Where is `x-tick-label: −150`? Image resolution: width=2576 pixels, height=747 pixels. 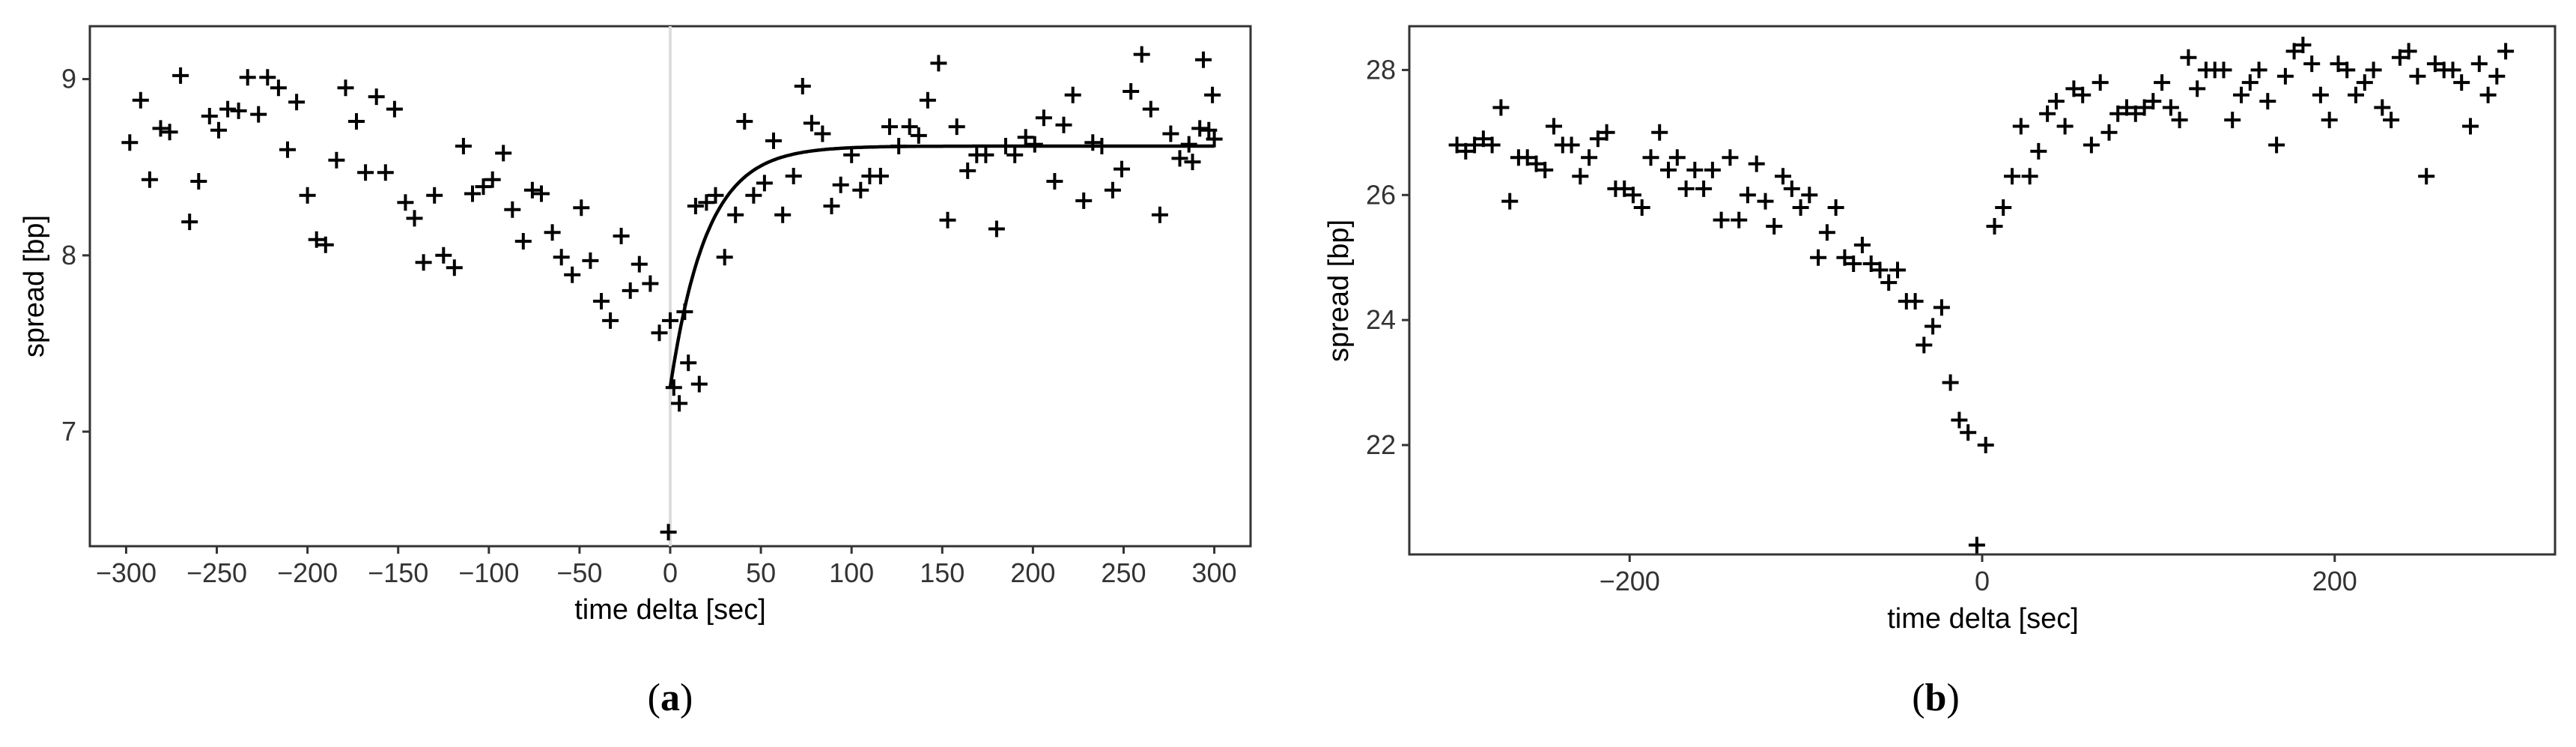
x-tick-label: −150 is located at coordinates (398, 572).